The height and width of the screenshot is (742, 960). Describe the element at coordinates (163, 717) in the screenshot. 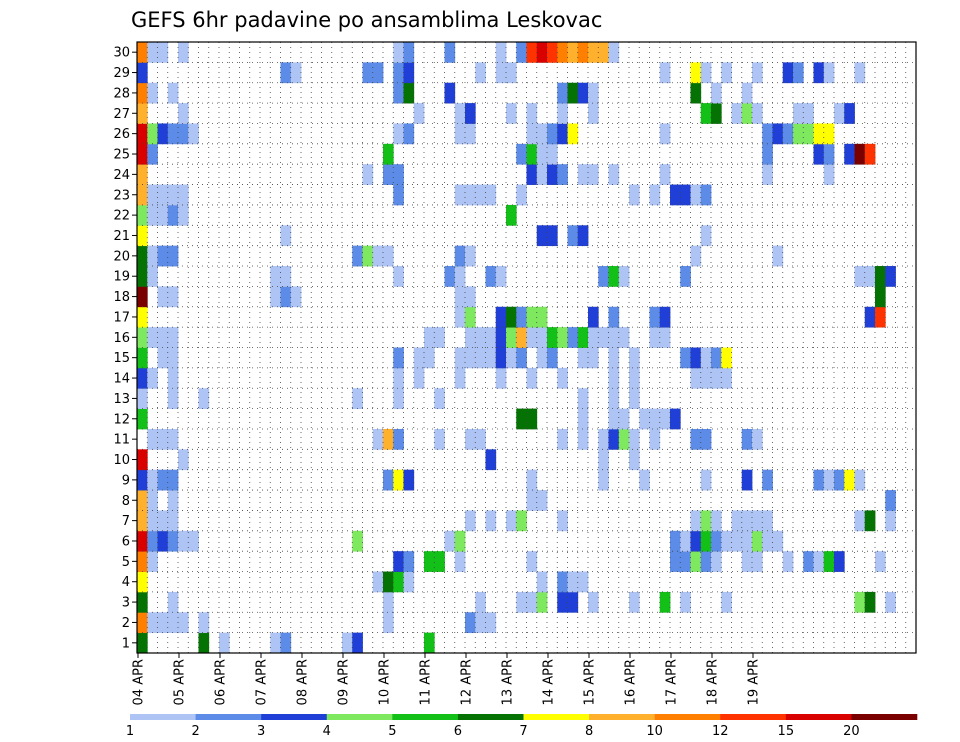

I see `legend-swatch` at that location.